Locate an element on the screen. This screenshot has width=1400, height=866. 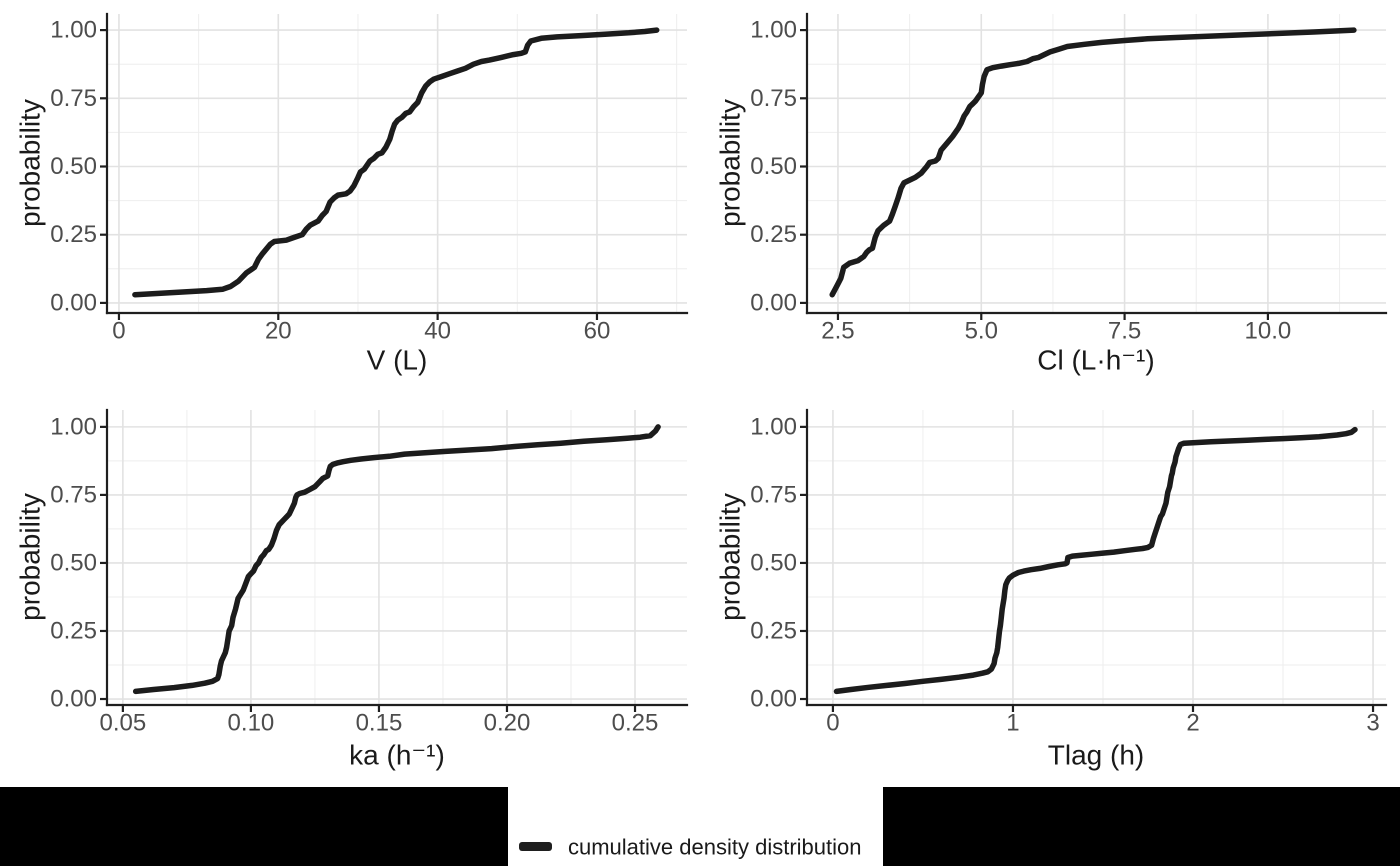
x-tick-label: 0.25 is located at coordinates (635, 723).